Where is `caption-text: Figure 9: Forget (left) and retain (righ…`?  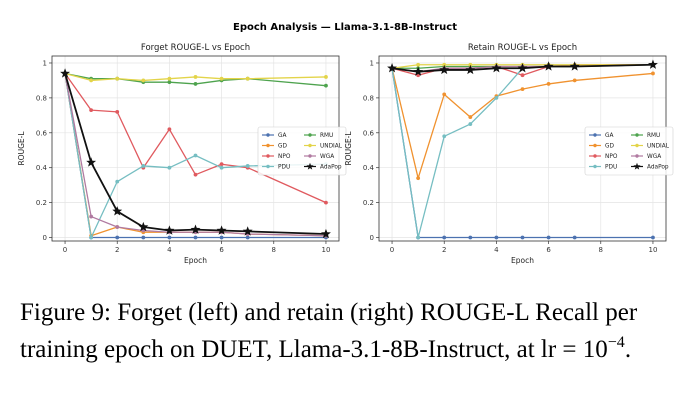
caption-text: Figure 9: Forget (left) and retain (righ… is located at coordinates (329, 331).